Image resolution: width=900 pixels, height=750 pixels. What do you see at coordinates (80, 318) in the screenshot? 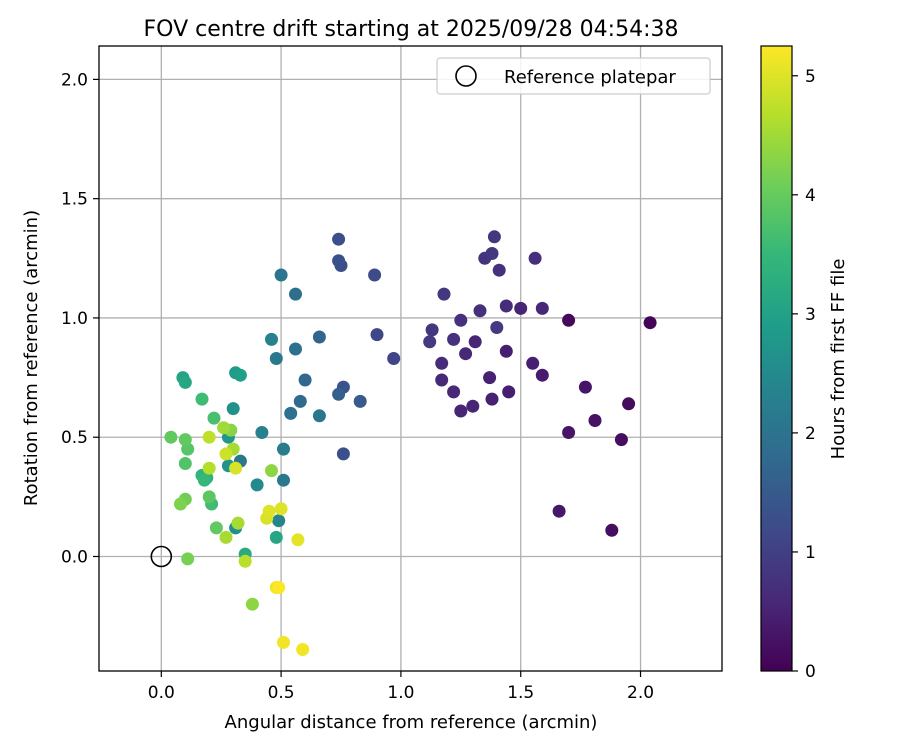
I see `y-axis-ticks: 0.0 0.5 1.0 1.5 2.0` at bounding box center [80, 318].